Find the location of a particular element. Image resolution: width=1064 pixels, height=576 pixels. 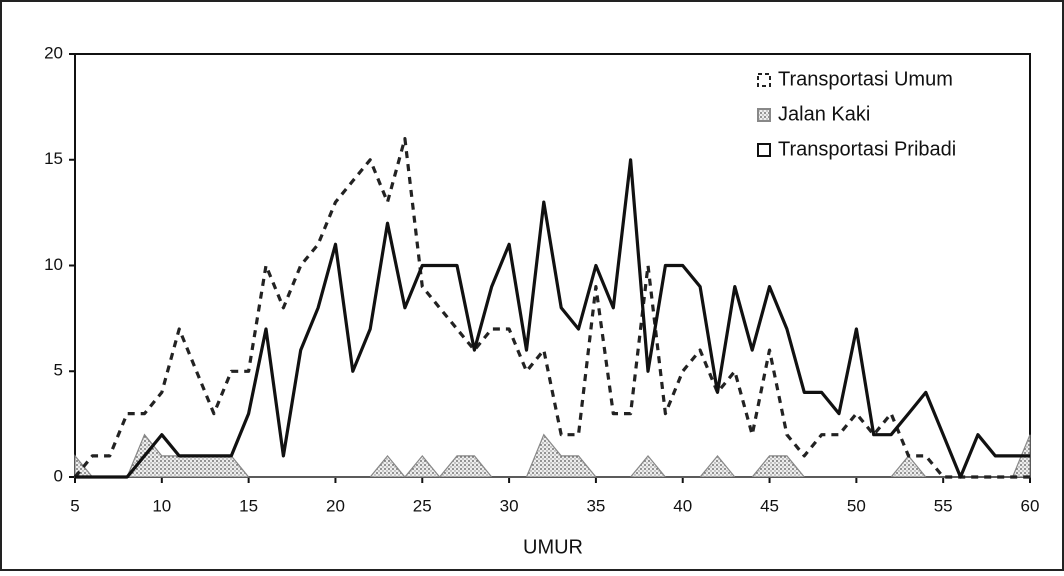

area-series is located at coordinates (552, 455).